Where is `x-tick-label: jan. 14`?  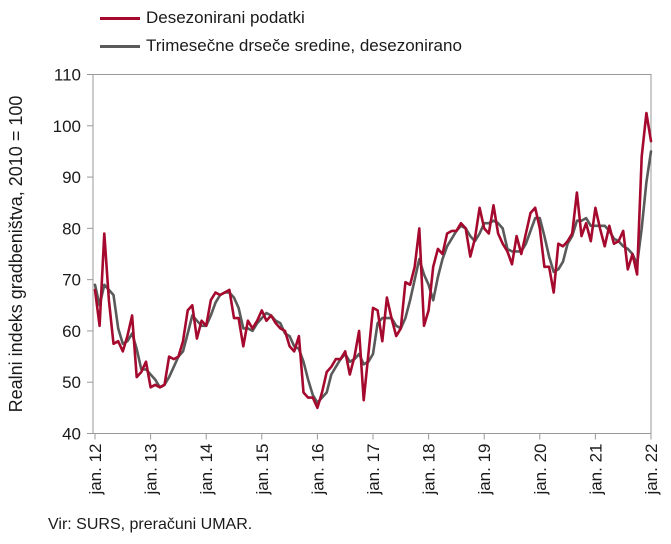 x-tick-label: jan. 14 is located at coordinates (206, 470).